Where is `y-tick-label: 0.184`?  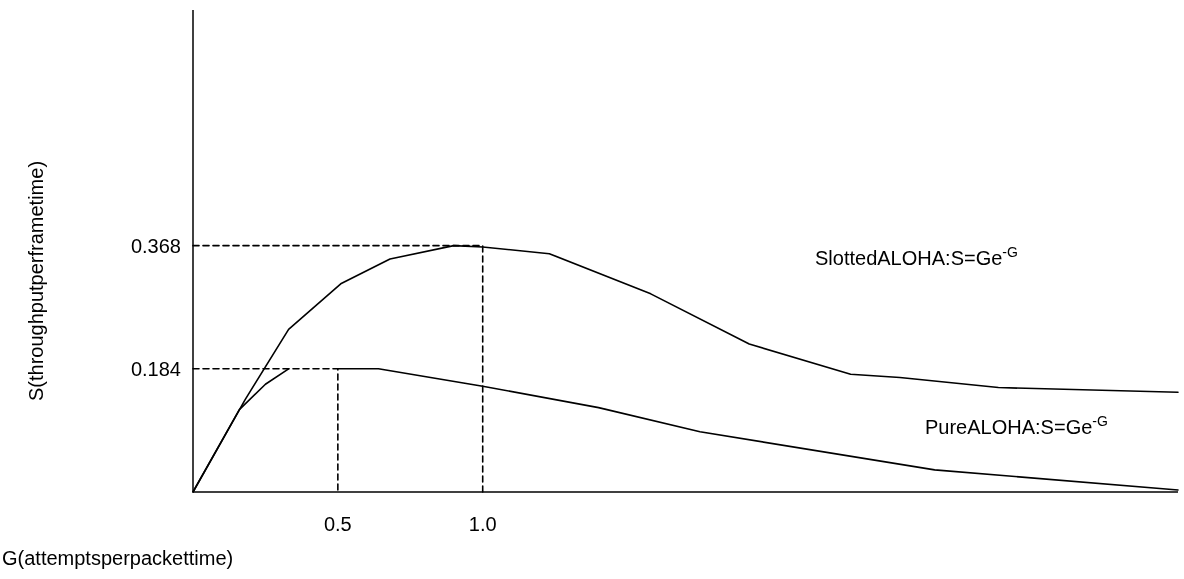
y-tick-label: 0.184 is located at coordinates (155, 368).